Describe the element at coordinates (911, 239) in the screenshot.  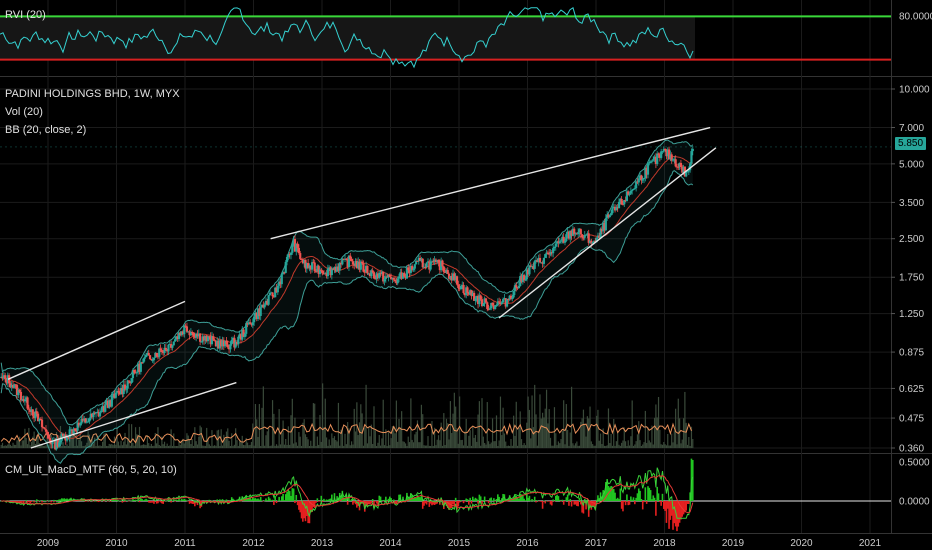
I see `price-axis-tick-label: 2.500` at that location.